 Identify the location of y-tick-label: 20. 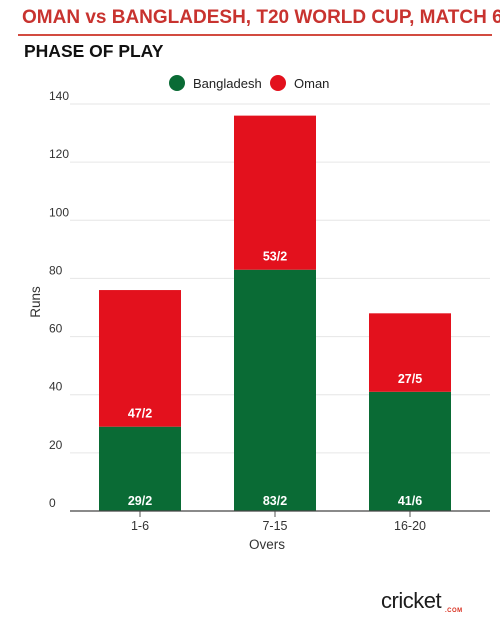
(56, 445).